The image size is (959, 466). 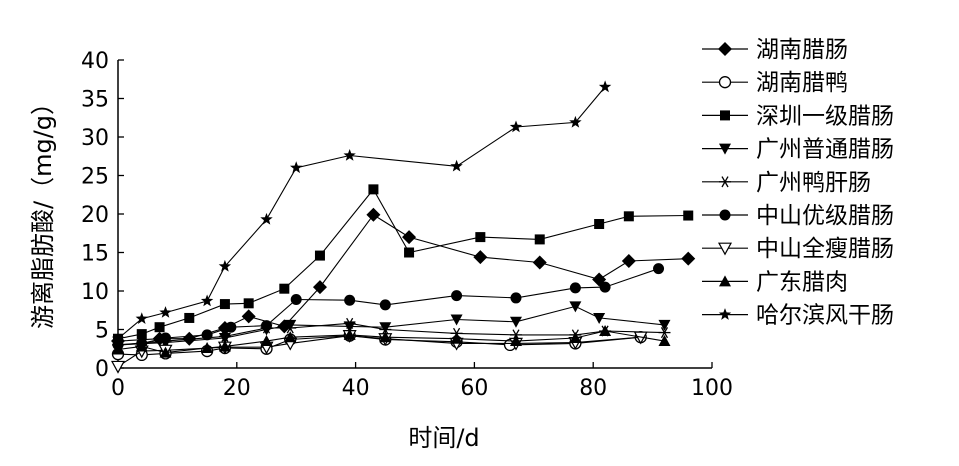 I want to click on legend-label: 中山全瘦腊肠, so click(x=825, y=249).